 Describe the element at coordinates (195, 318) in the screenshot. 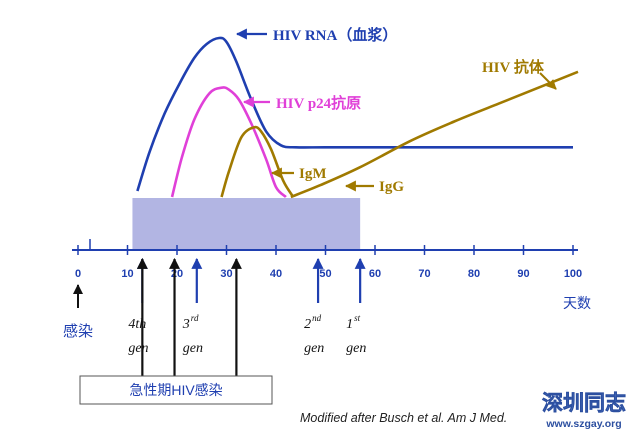

I see `gen-ordinal-sup-2: rd` at that location.